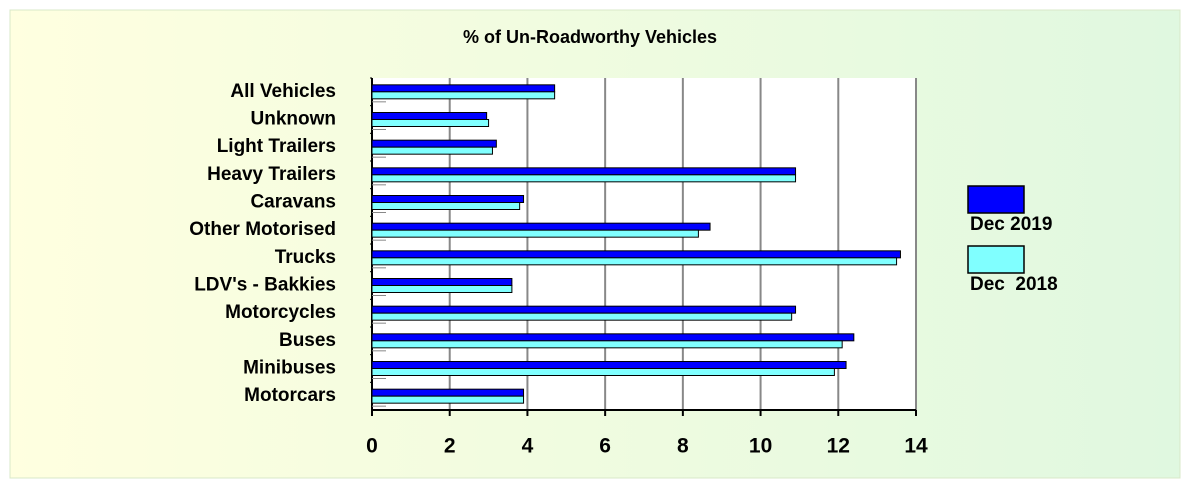  I want to click on y-tick-label: Motorcars, so click(290, 395).